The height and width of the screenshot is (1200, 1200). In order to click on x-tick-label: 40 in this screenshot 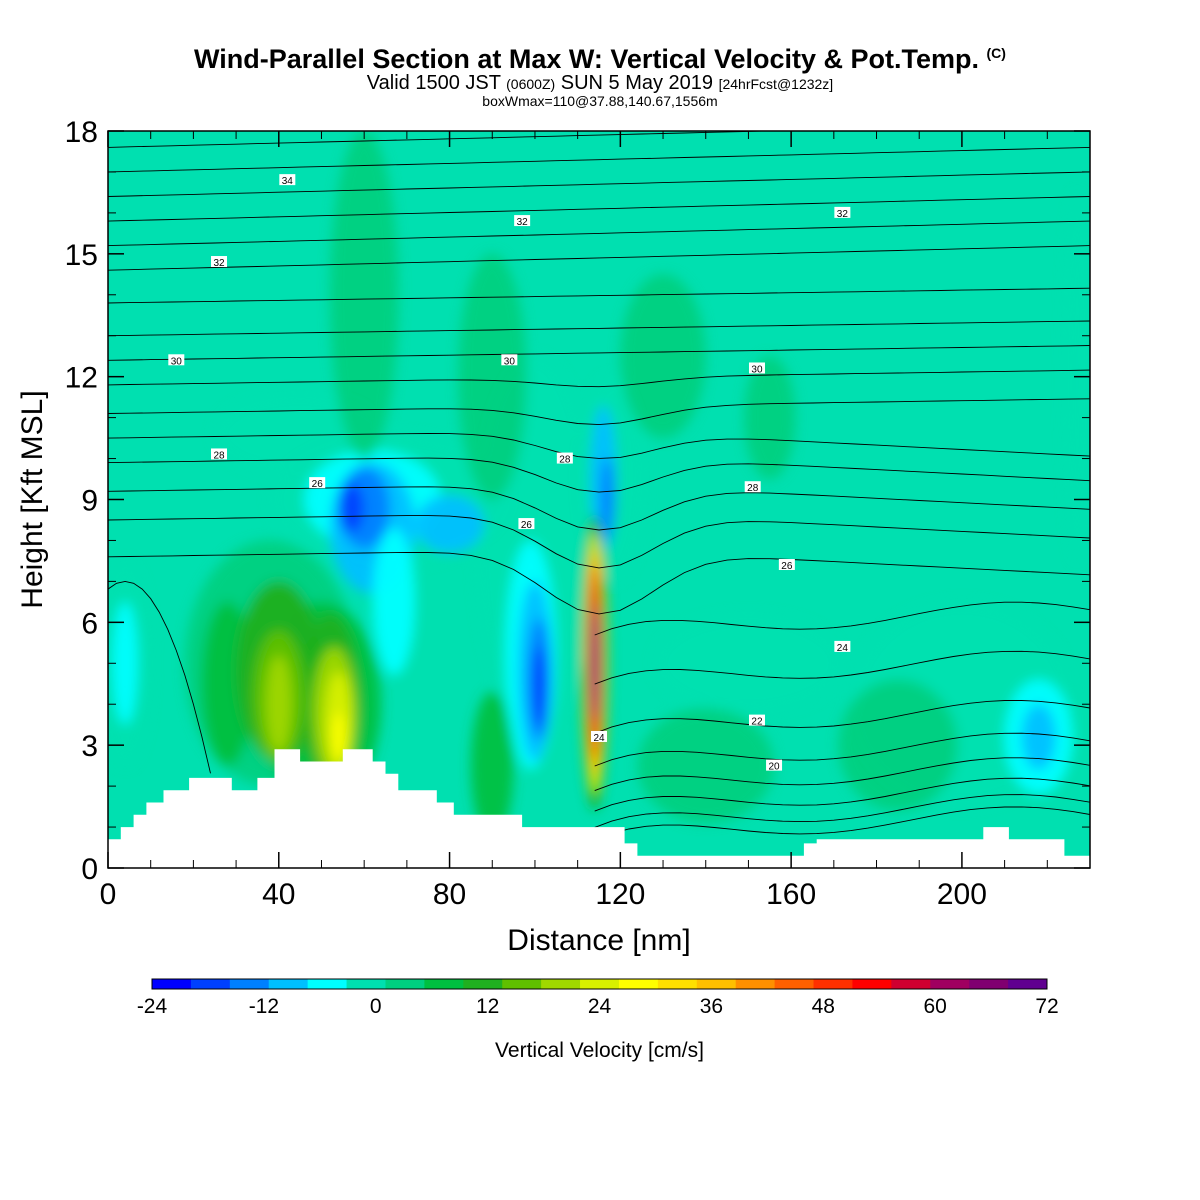, I will do `click(278, 894)`.